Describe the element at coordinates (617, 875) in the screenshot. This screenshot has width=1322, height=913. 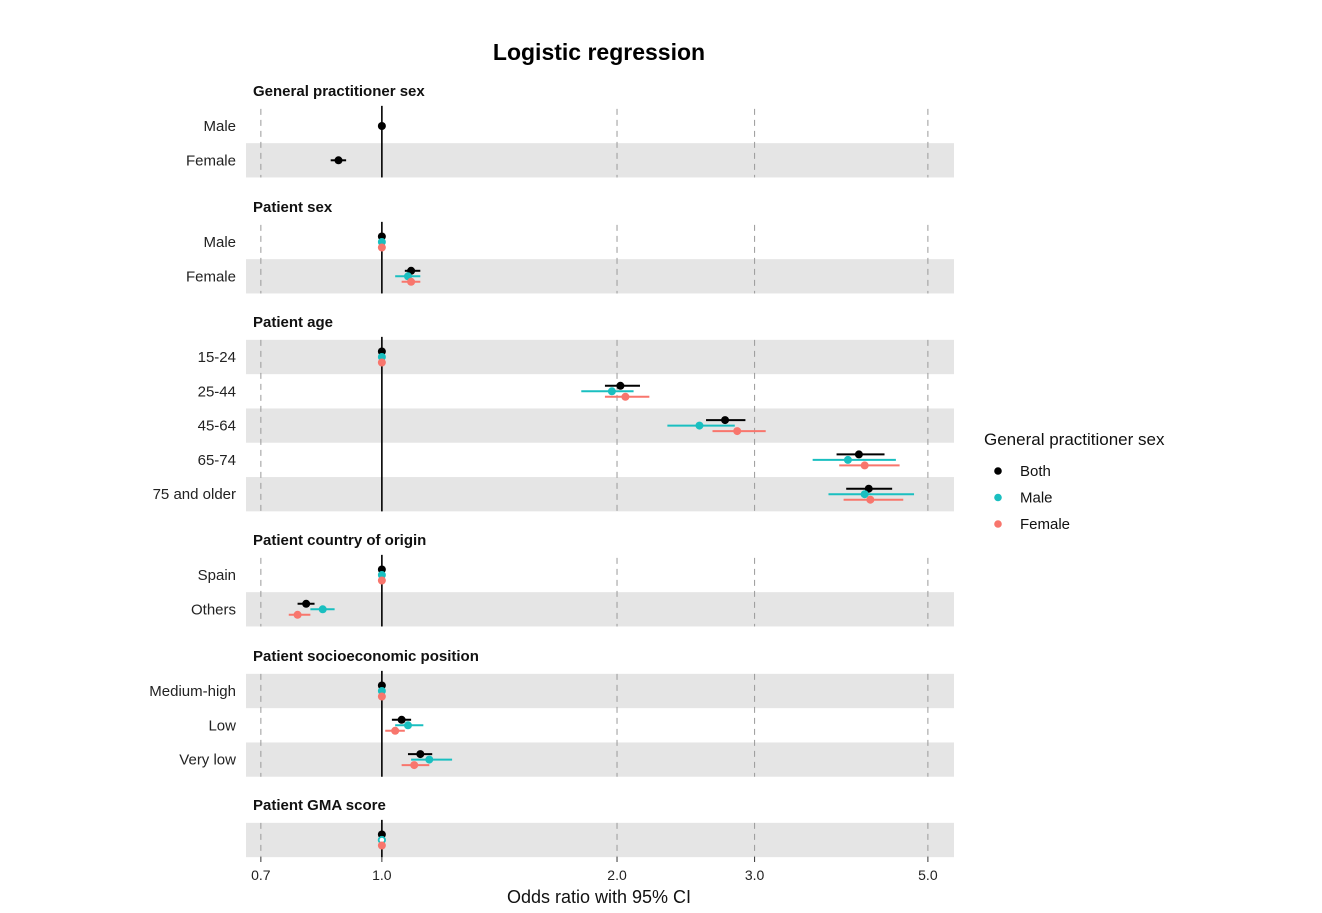
I see `x-tick-label: 2.0` at that location.